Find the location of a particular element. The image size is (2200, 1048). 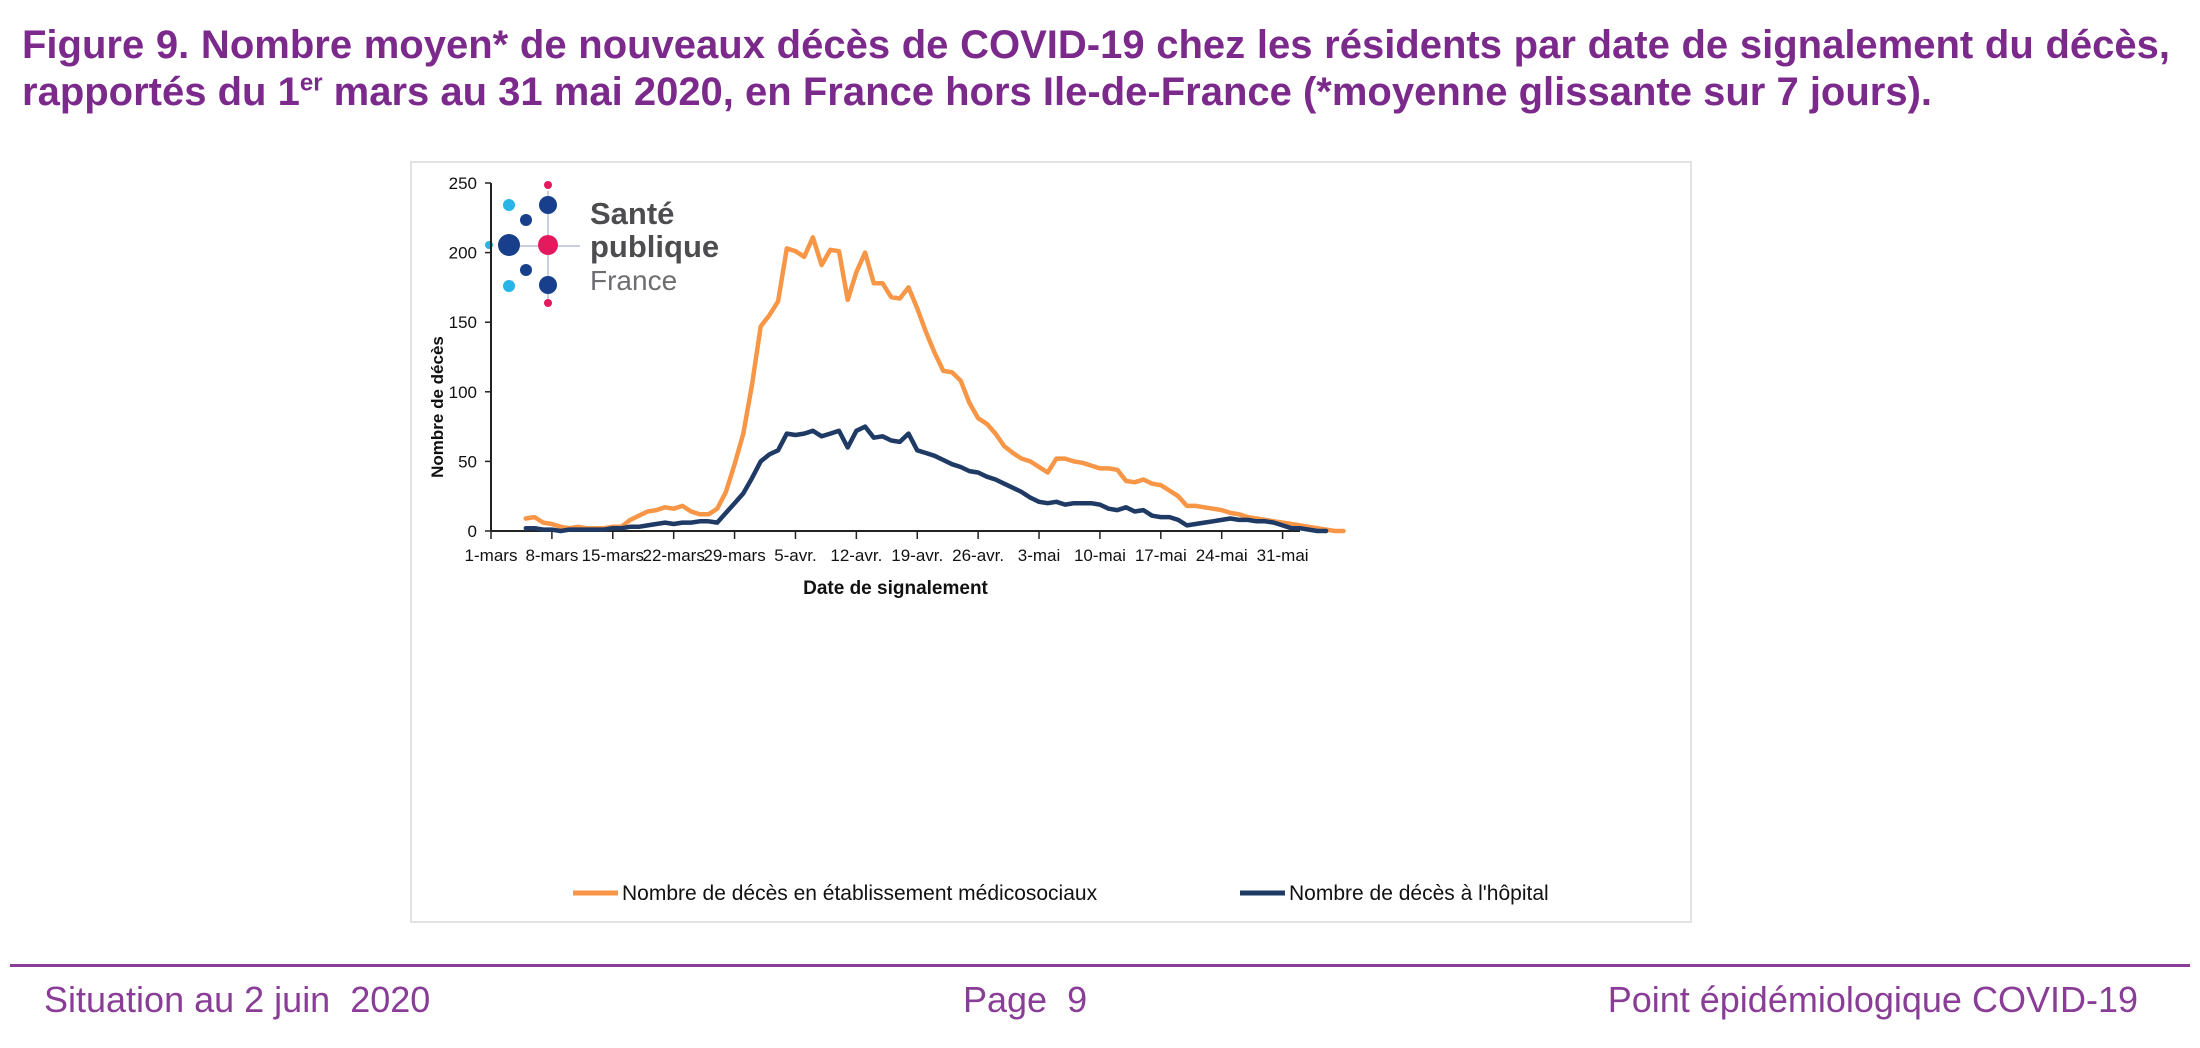

footer-divider is located at coordinates (1100, 965).